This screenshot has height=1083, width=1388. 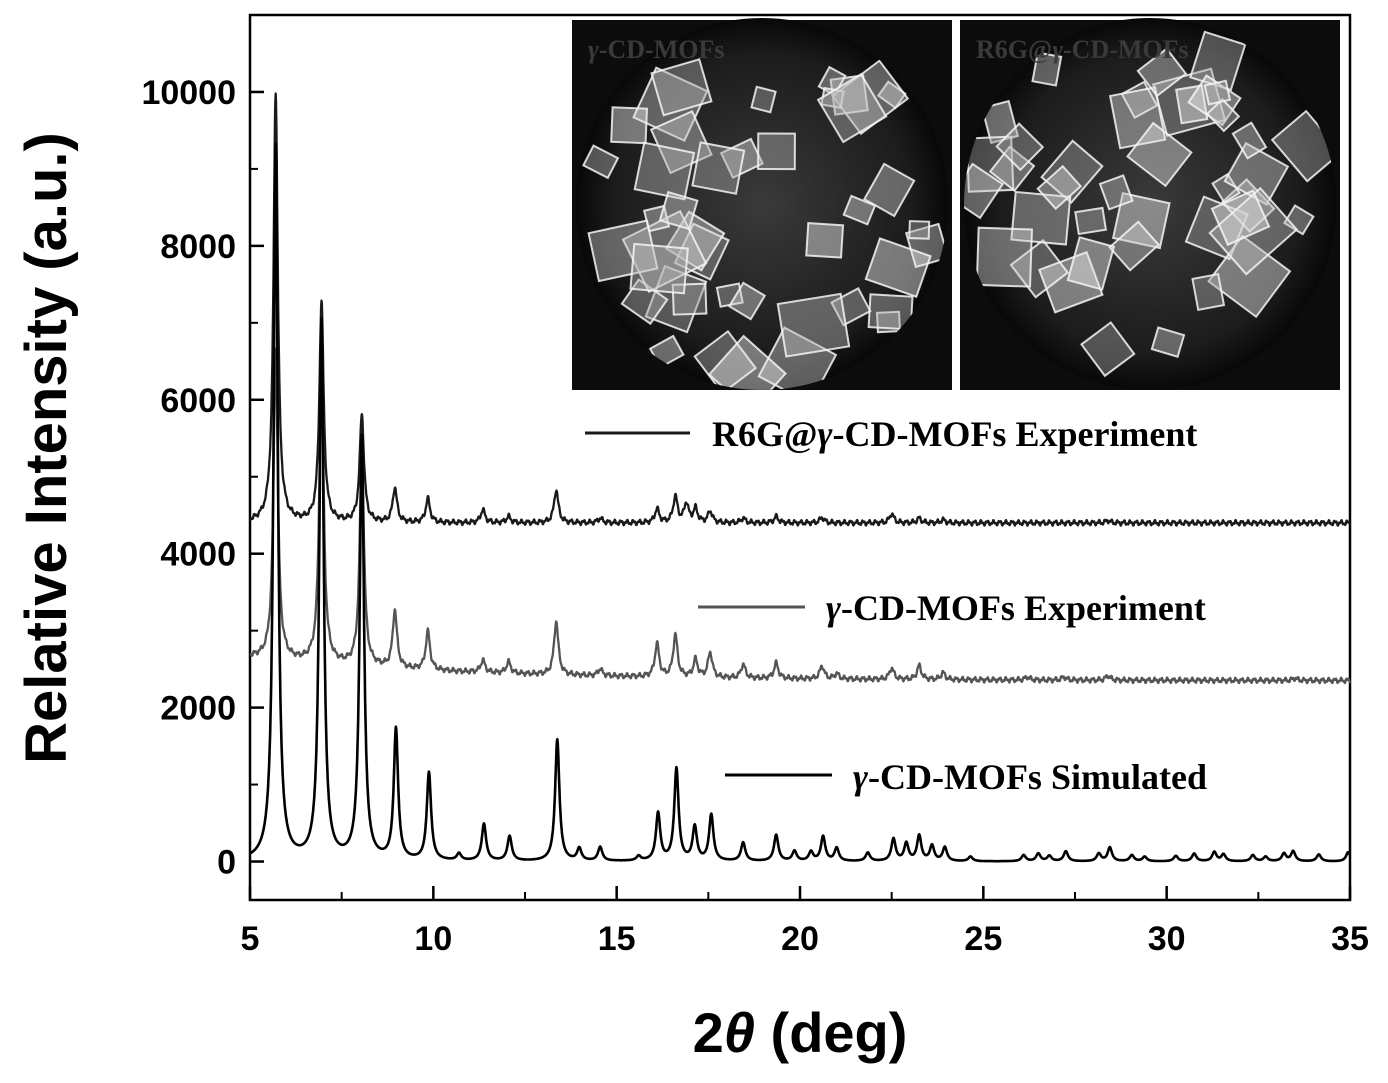 I want to click on x-tick-label-20: 20, so click(x=800, y=939).